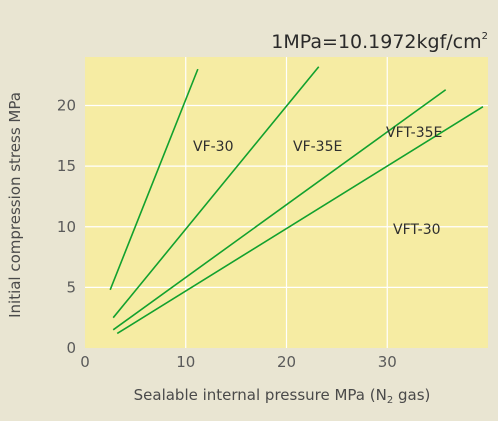 The image size is (498, 421). I want to click on series-labels: VF-30 VF-35E VFT-35E VFT-30, so click(317, 181).